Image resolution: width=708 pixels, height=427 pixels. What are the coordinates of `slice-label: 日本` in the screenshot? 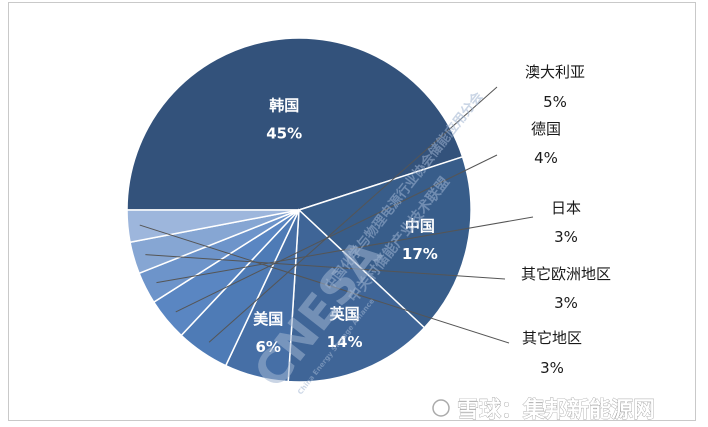 It's located at (566, 208).